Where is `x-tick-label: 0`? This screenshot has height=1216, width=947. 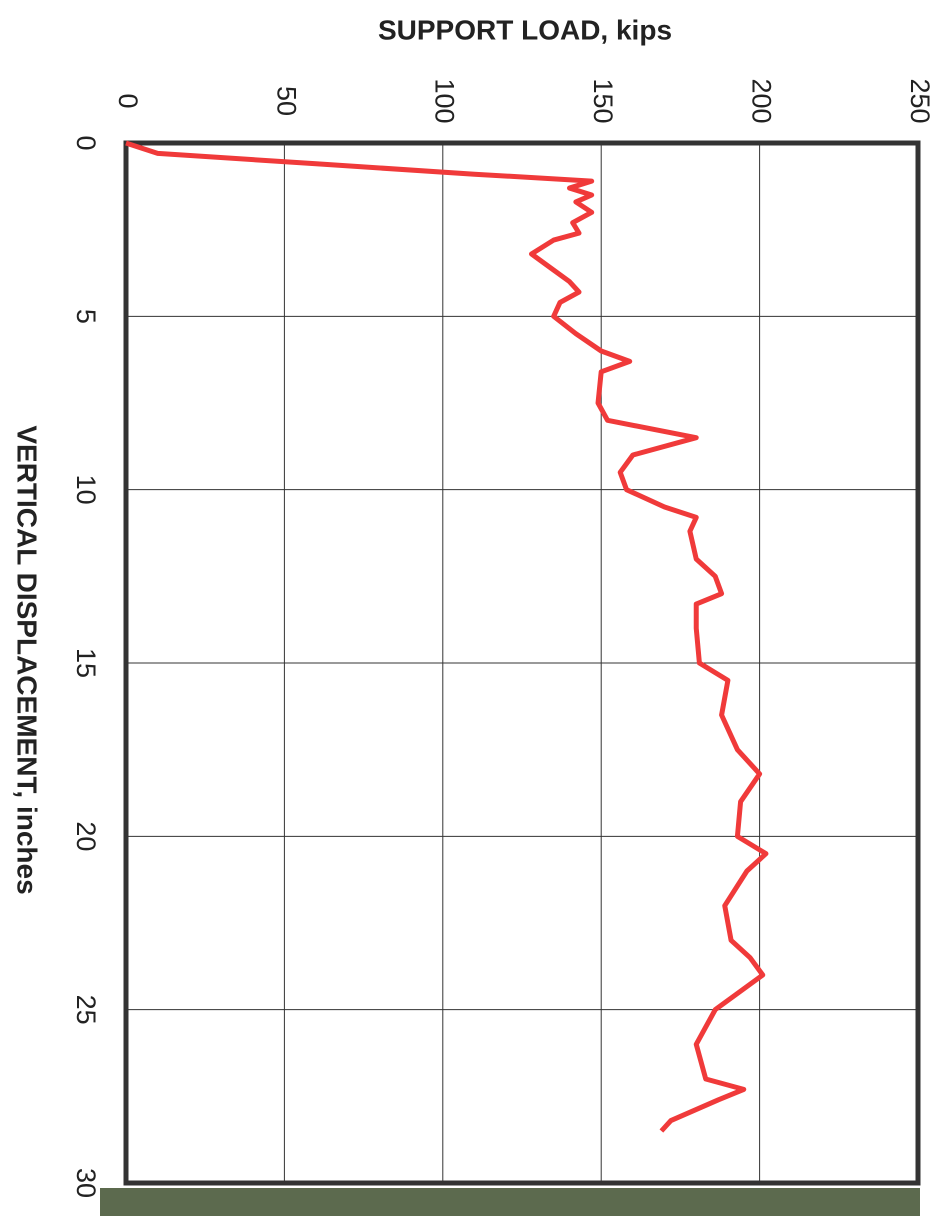
x-tick-label: 0 is located at coordinates (86, 142).